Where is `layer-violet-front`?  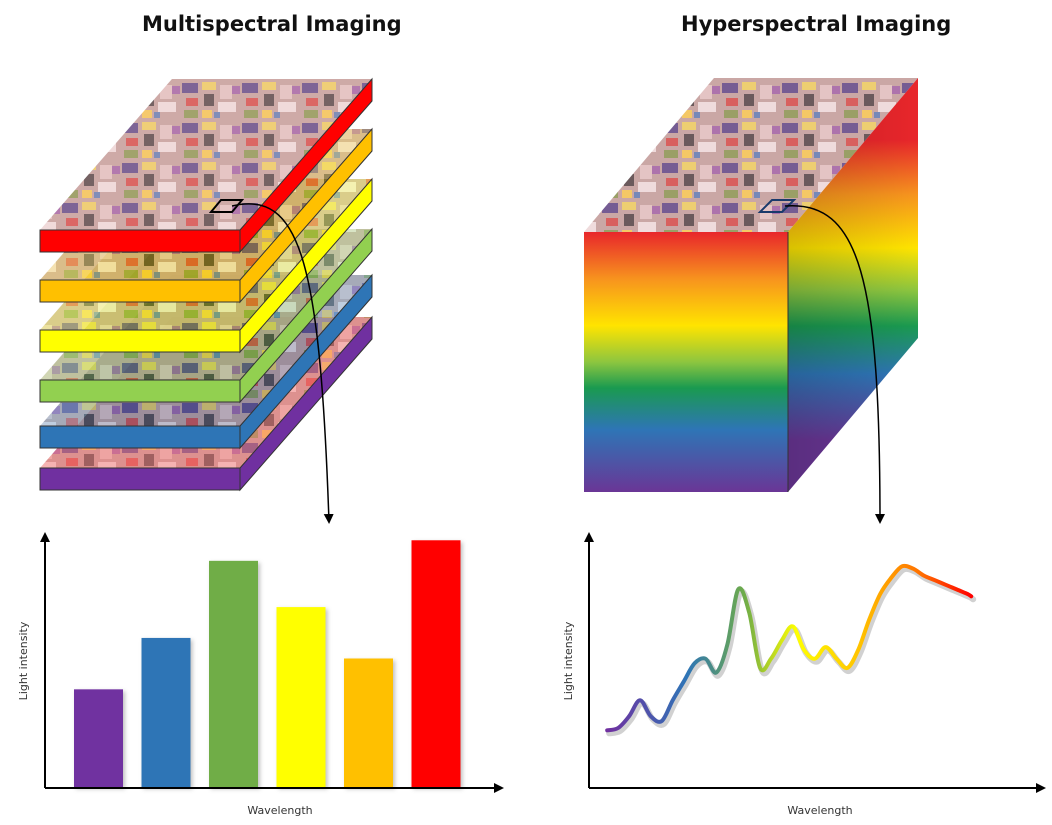
layer-violet-front is located at coordinates (140, 479).